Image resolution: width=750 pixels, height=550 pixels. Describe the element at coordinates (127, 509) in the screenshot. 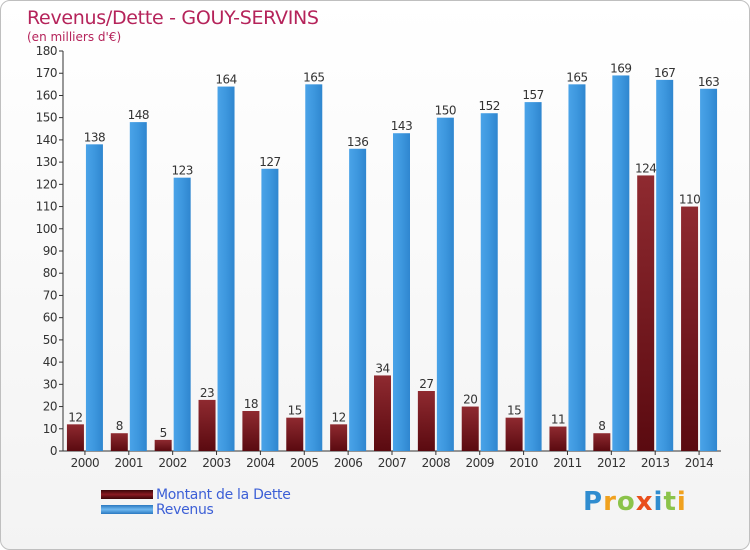

I see `legend-swatch-revenus` at that location.